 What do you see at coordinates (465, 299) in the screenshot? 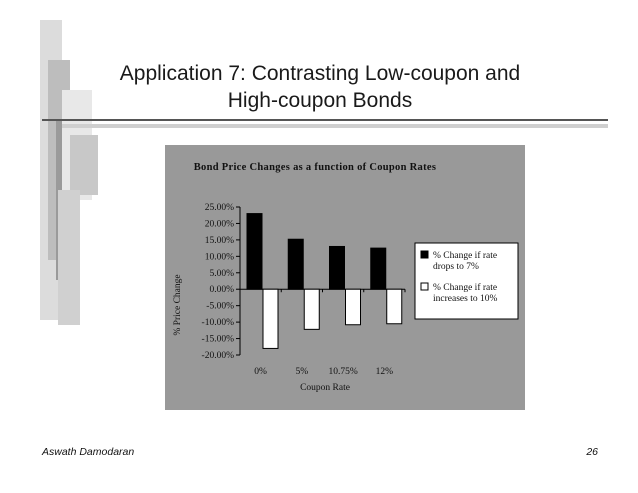
I see `legend-label: increases to 10%` at bounding box center [465, 299].